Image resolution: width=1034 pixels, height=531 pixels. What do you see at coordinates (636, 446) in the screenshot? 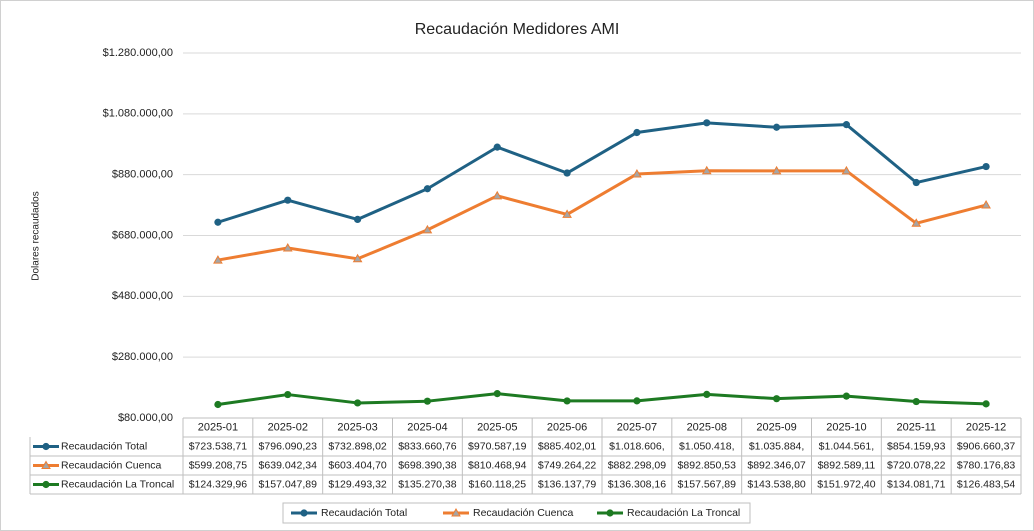
I see `table-cell: $1.018.606,` at bounding box center [636, 446].